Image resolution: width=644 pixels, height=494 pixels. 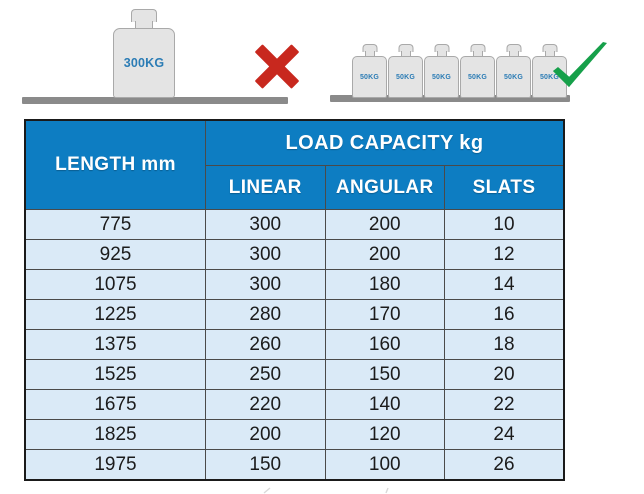 I want to click on table-row: 775 300 200 10, so click(x=294, y=224).